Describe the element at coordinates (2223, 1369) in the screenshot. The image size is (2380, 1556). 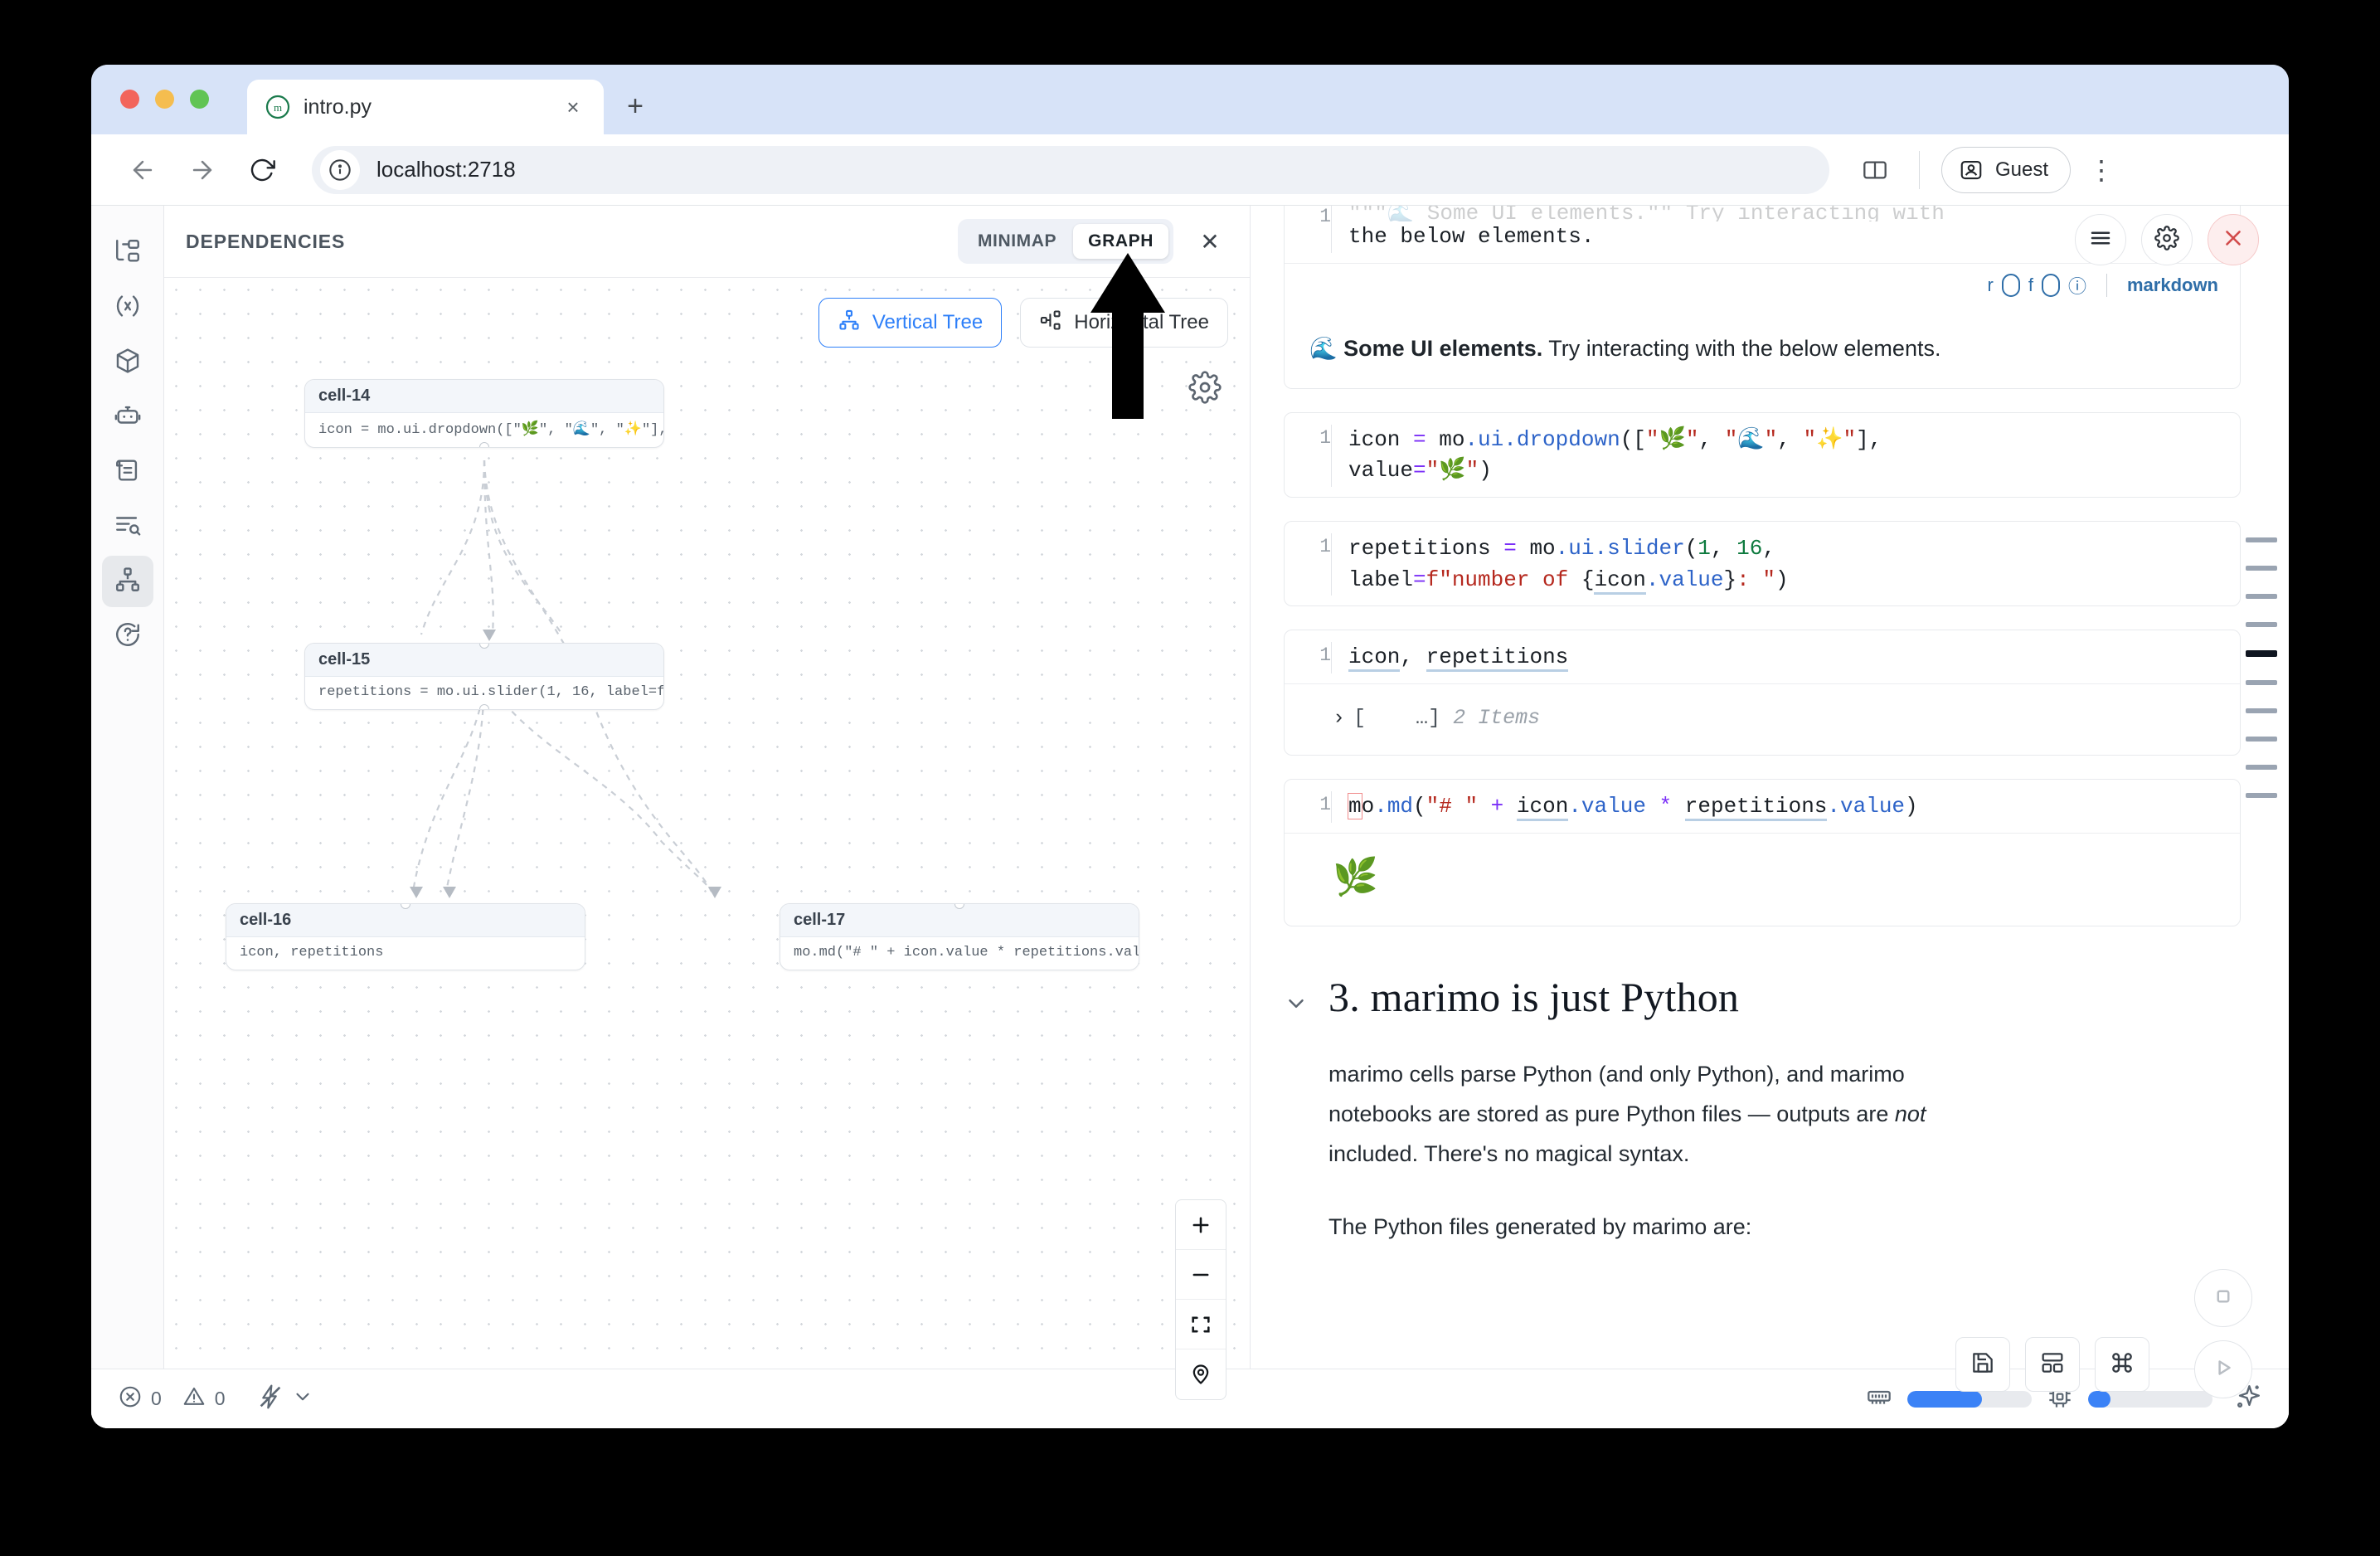
I see `run-button` at that location.